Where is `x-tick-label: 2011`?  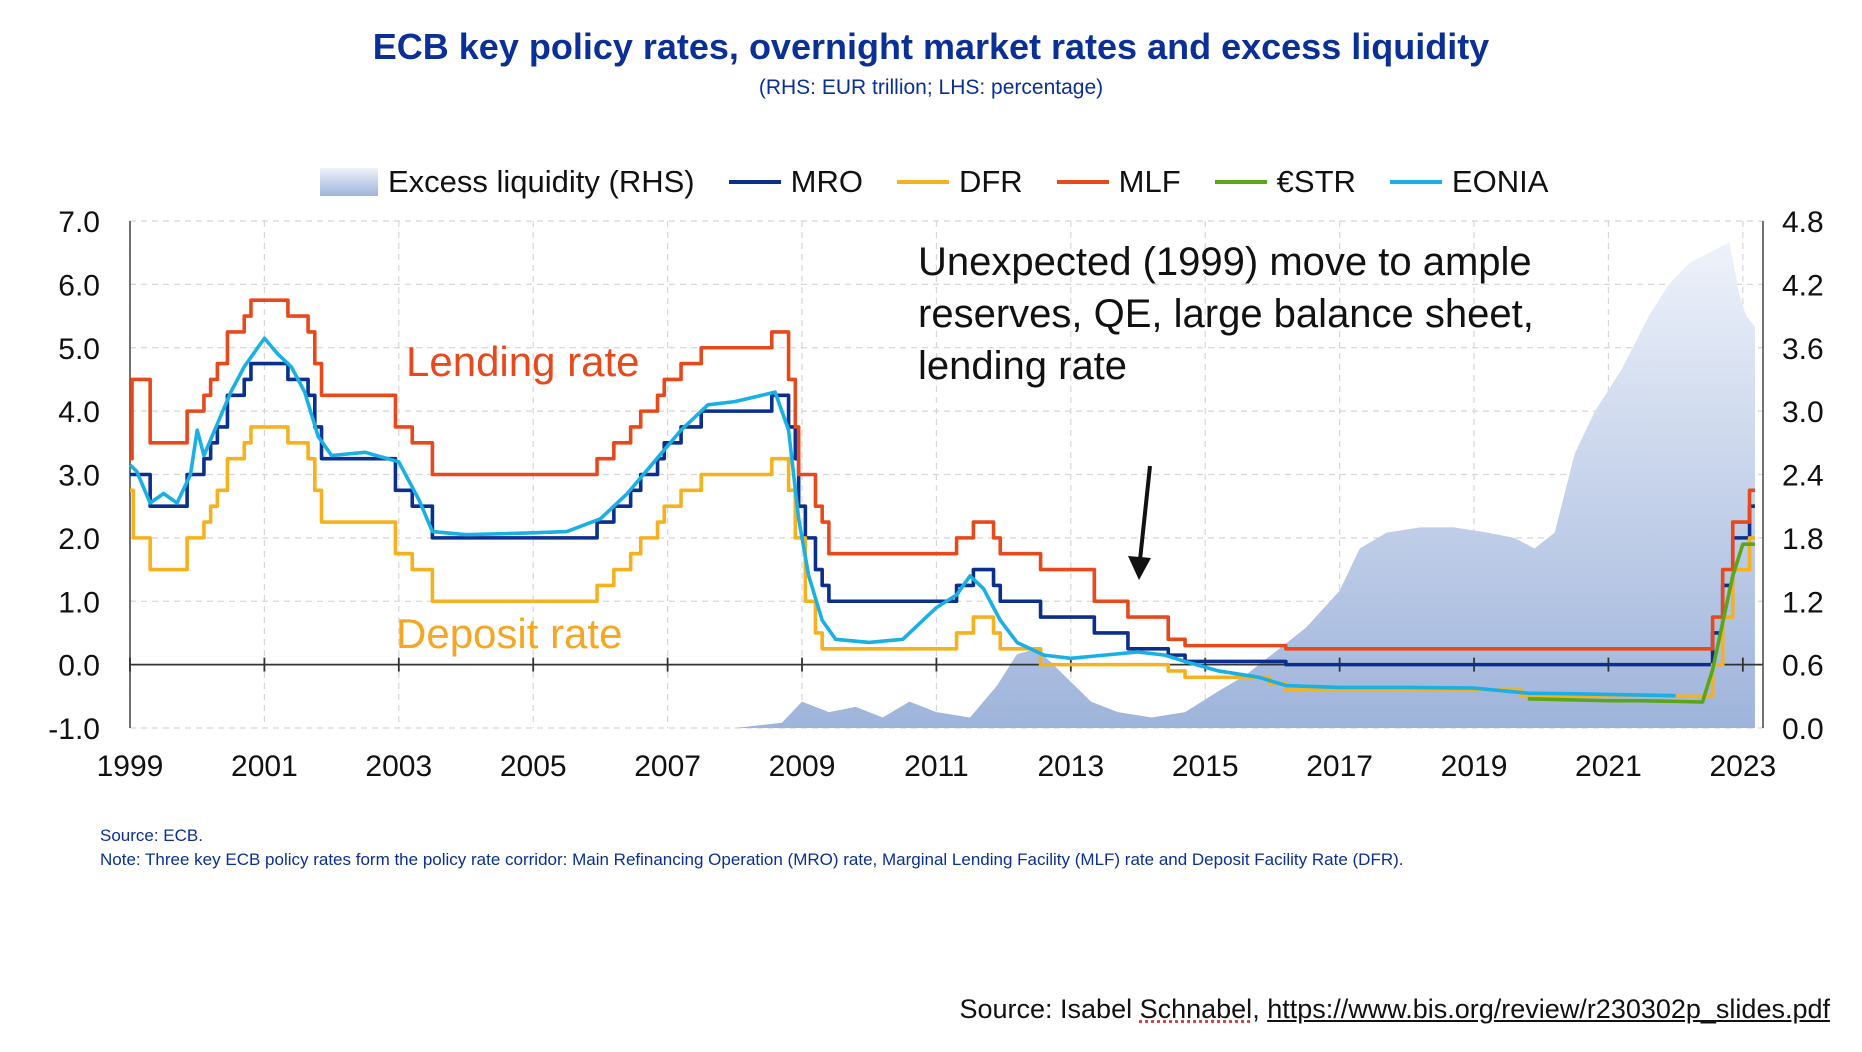
x-tick-label: 2011 is located at coordinates (936, 766).